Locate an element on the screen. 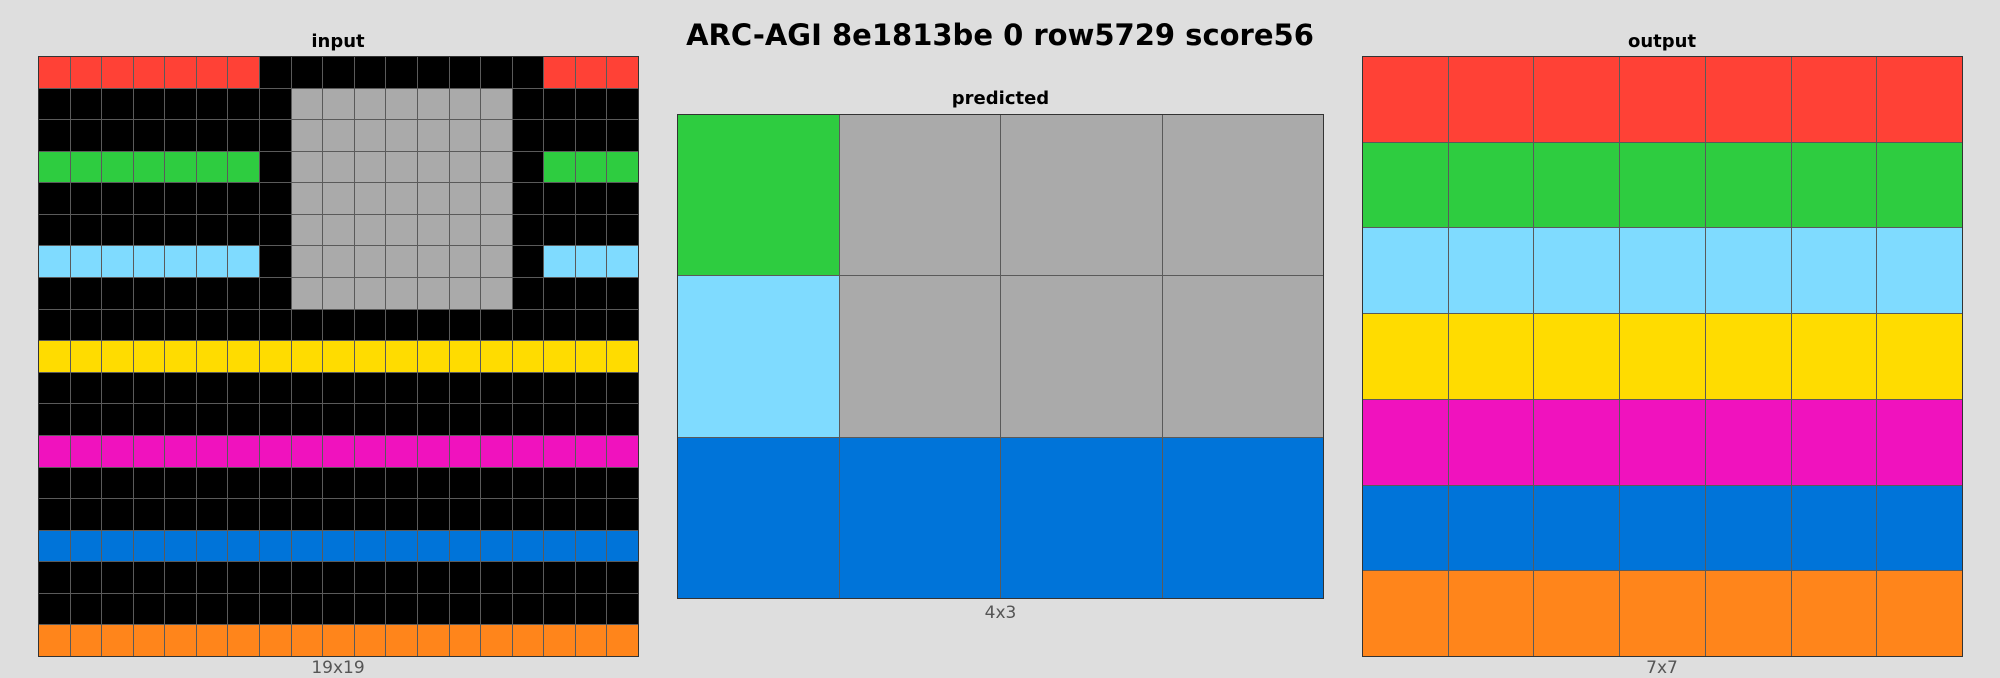  input-size-caption: 19x19 is located at coordinates (338, 668).